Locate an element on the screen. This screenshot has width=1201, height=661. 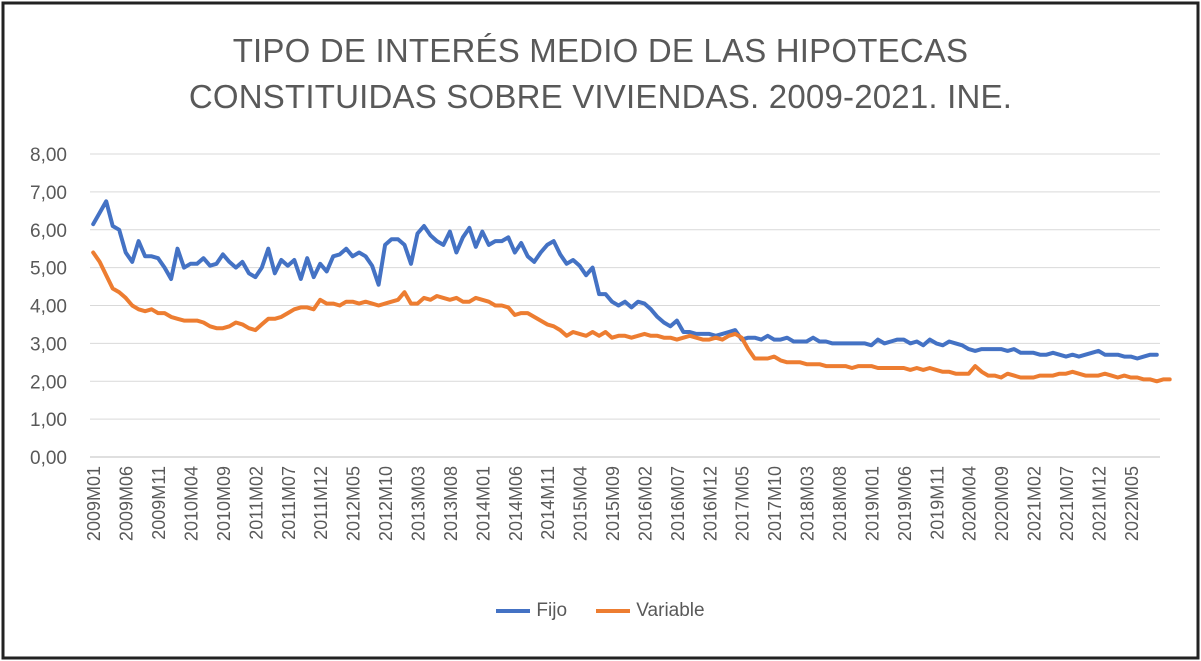
x-tick-label: 2018M08 is located at coordinates (840, 503).